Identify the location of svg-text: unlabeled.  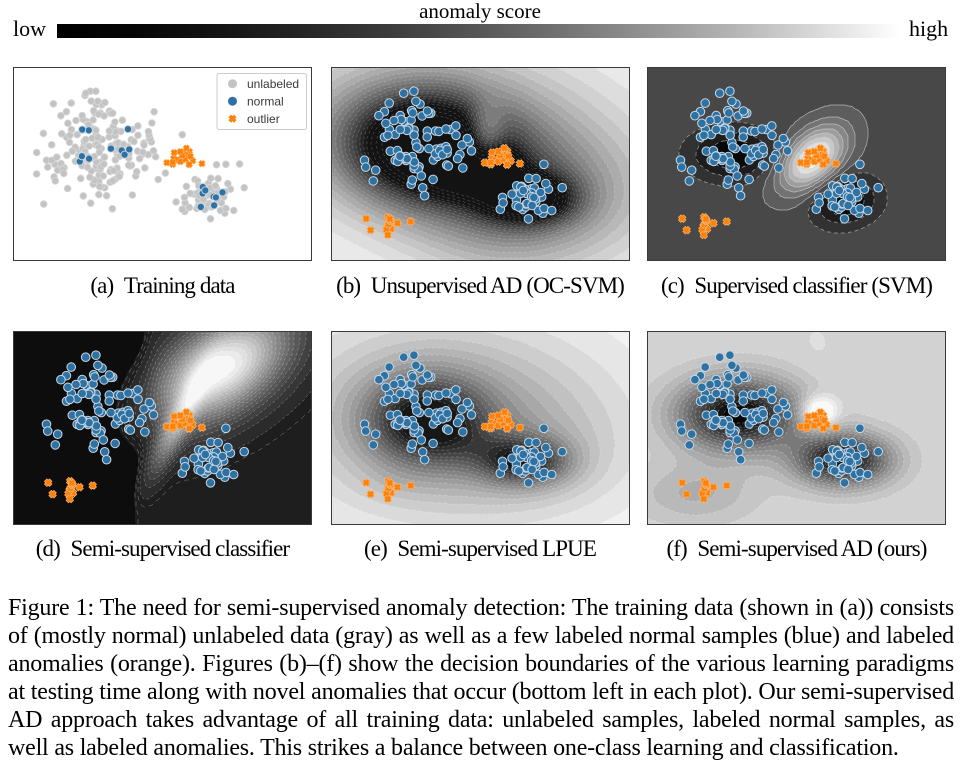
(273, 84).